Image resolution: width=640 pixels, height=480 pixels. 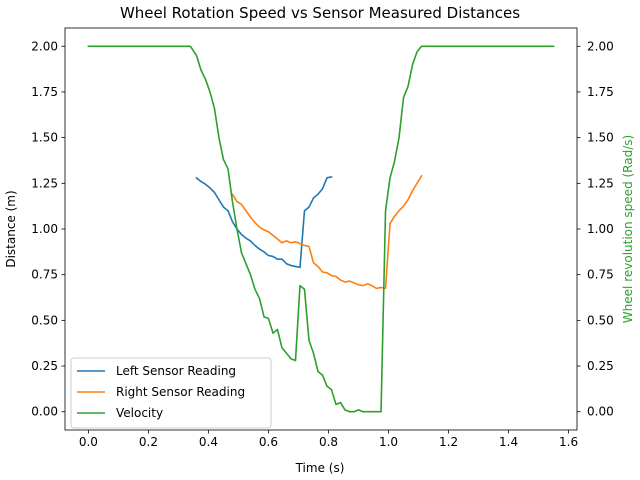 What do you see at coordinates (448, 442) in the screenshot?
I see `x-tick-label: 1.2` at bounding box center [448, 442].